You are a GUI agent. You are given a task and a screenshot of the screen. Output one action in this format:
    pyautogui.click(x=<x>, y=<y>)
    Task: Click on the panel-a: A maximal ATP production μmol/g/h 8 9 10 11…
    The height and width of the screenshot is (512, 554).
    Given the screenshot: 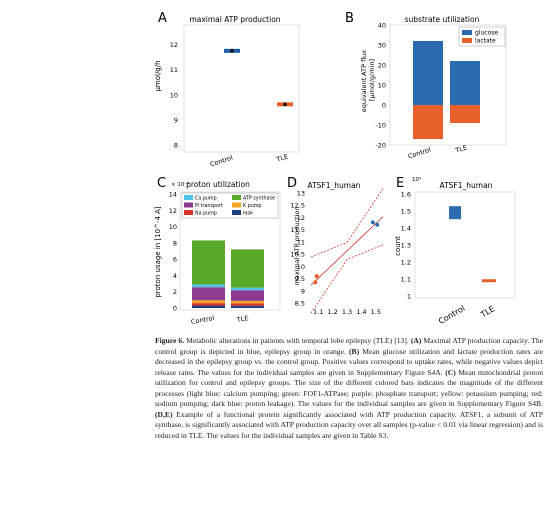 What is the action you would take?
    pyautogui.click(x=227, y=90)
    